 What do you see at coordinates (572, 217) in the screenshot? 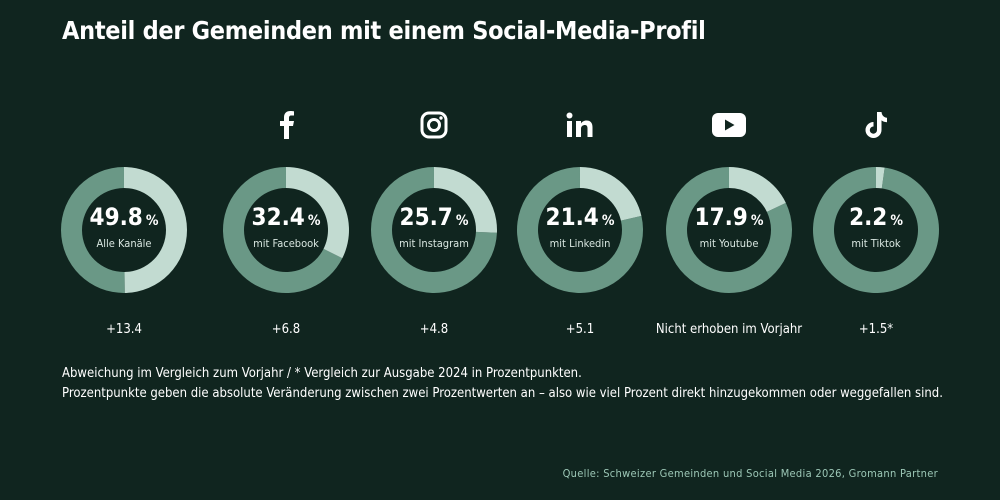
I see `donut-value: 21.4` at bounding box center [572, 217].